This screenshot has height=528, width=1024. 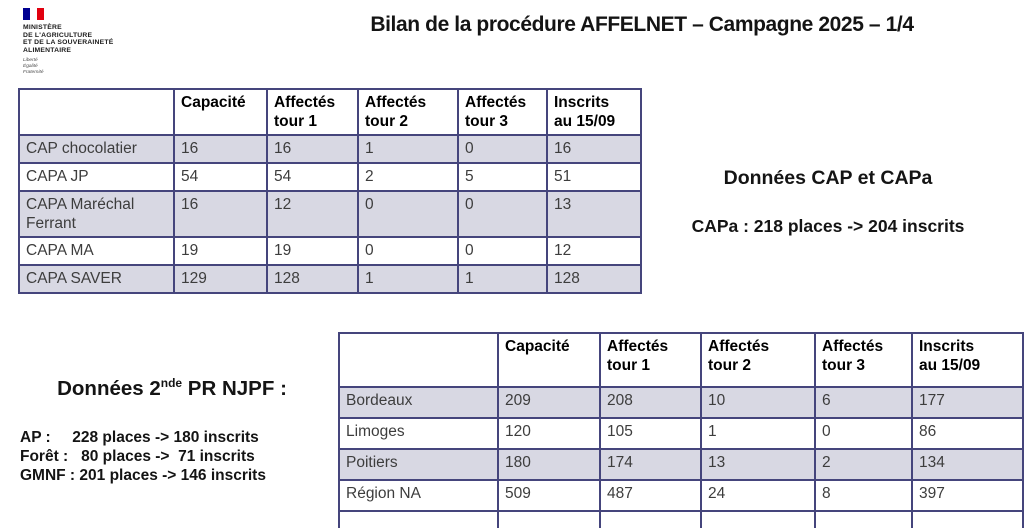 I want to click on table-row: Limoges 120 105 1 0 86, so click(x=681, y=433).